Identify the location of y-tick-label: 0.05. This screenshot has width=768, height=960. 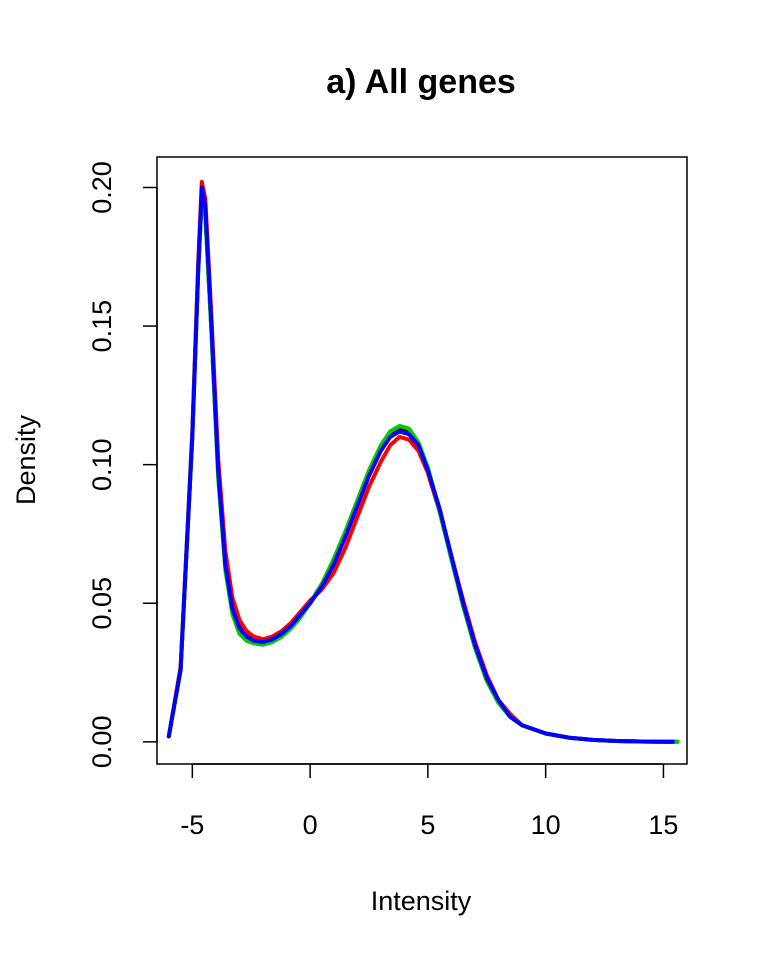
(102, 603).